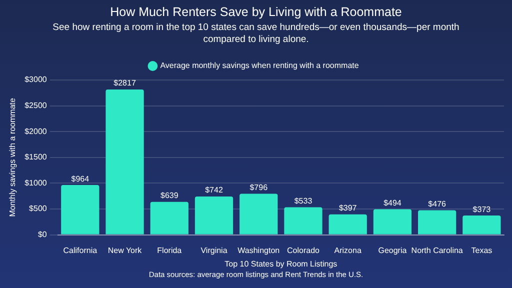 The height and width of the screenshot is (288, 512). What do you see at coordinates (125, 83) in the screenshot?
I see `text: $2817` at bounding box center [125, 83].